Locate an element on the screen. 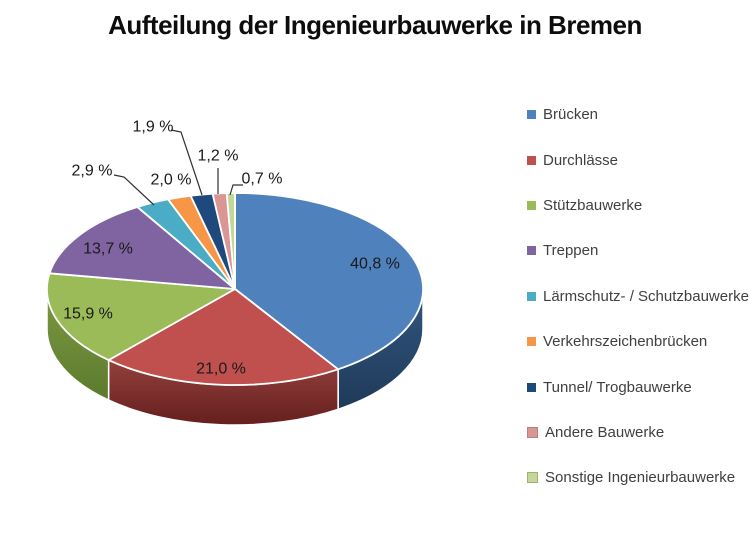 The width and height of the screenshot is (750, 536). legend-item-tunnel: Tunnel/ Trogbauwerke is located at coordinates (638, 386).